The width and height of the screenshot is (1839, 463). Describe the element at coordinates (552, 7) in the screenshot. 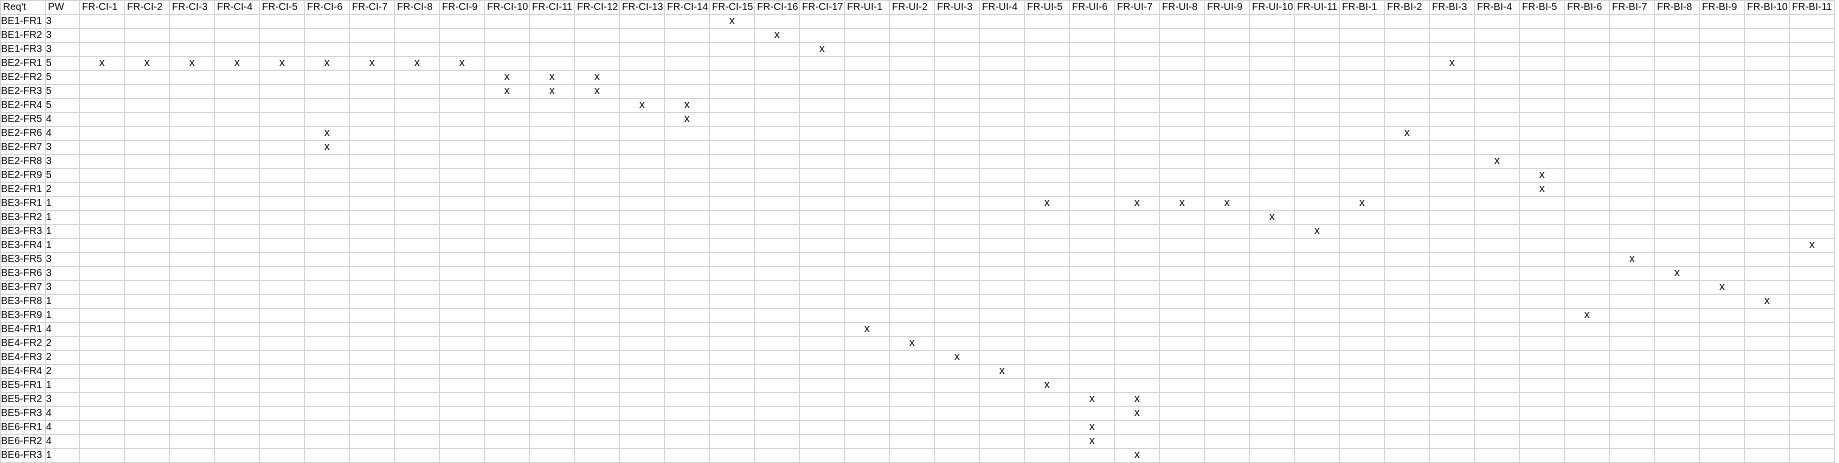

I see `column-header-fr-ci-11: FR-CI-11` at that location.